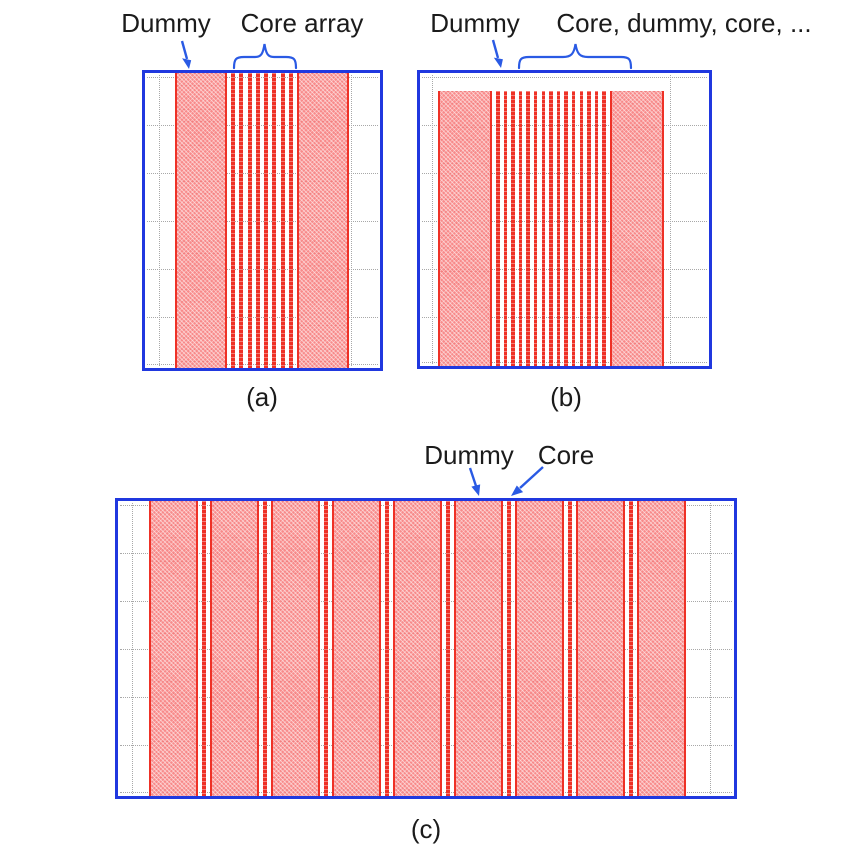 The height and width of the screenshot is (853, 865). What do you see at coordinates (527, 481) in the screenshot?
I see `core-arrow-c` at bounding box center [527, 481].